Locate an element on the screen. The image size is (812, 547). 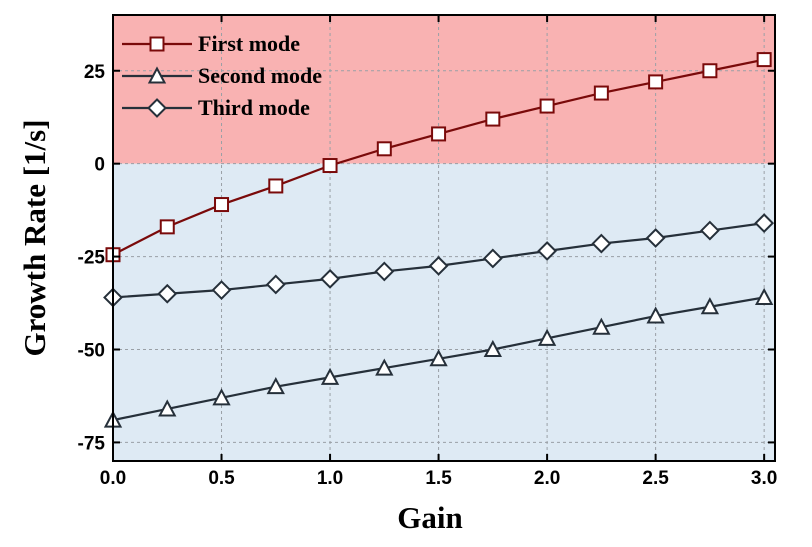
x-tick-label-5: 2.5 is located at coordinates (655, 478).